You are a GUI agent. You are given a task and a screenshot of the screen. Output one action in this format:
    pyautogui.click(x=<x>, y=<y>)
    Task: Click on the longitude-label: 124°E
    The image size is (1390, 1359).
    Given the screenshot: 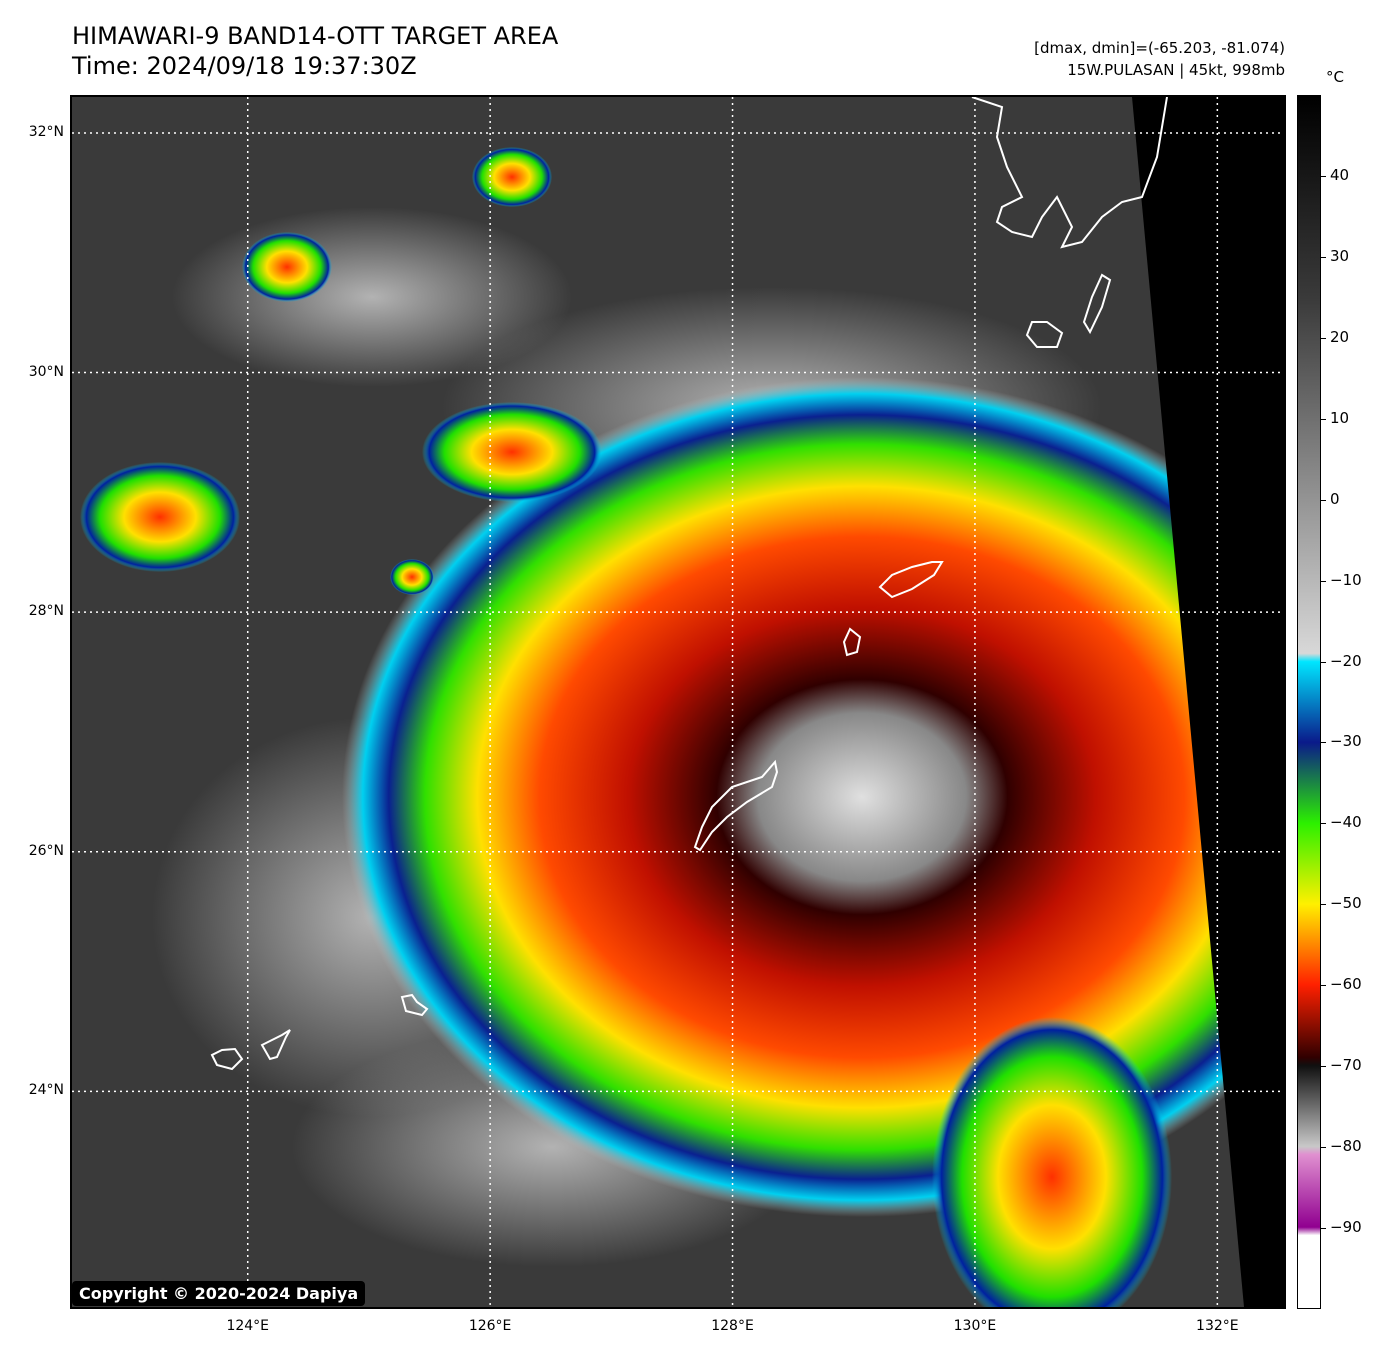 What is the action you would take?
    pyautogui.click(x=248, y=1326)
    